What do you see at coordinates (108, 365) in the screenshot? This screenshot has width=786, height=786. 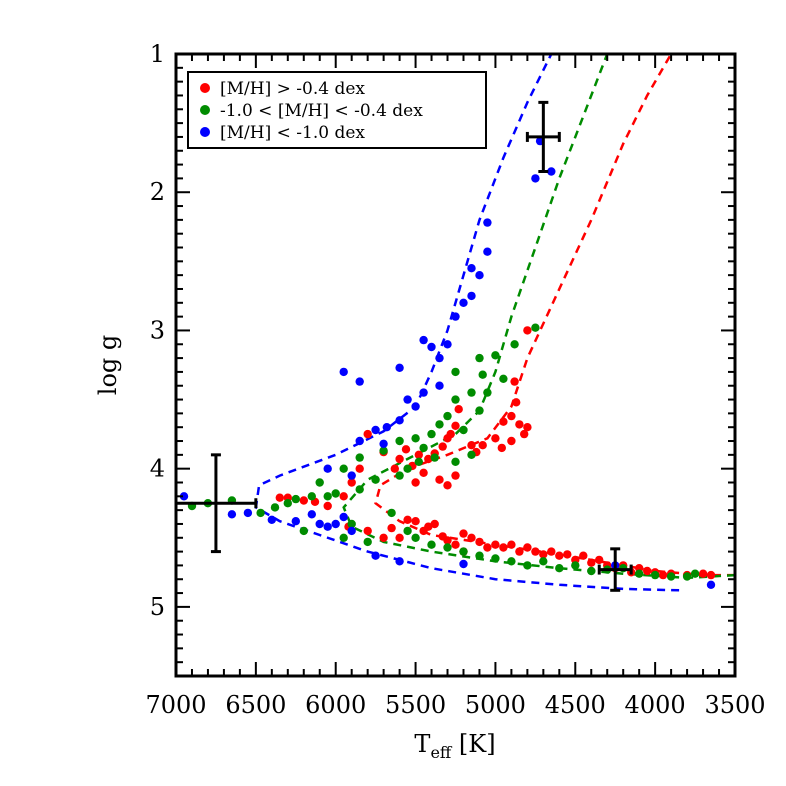 I see `y-axis-label: log g` at bounding box center [108, 365].